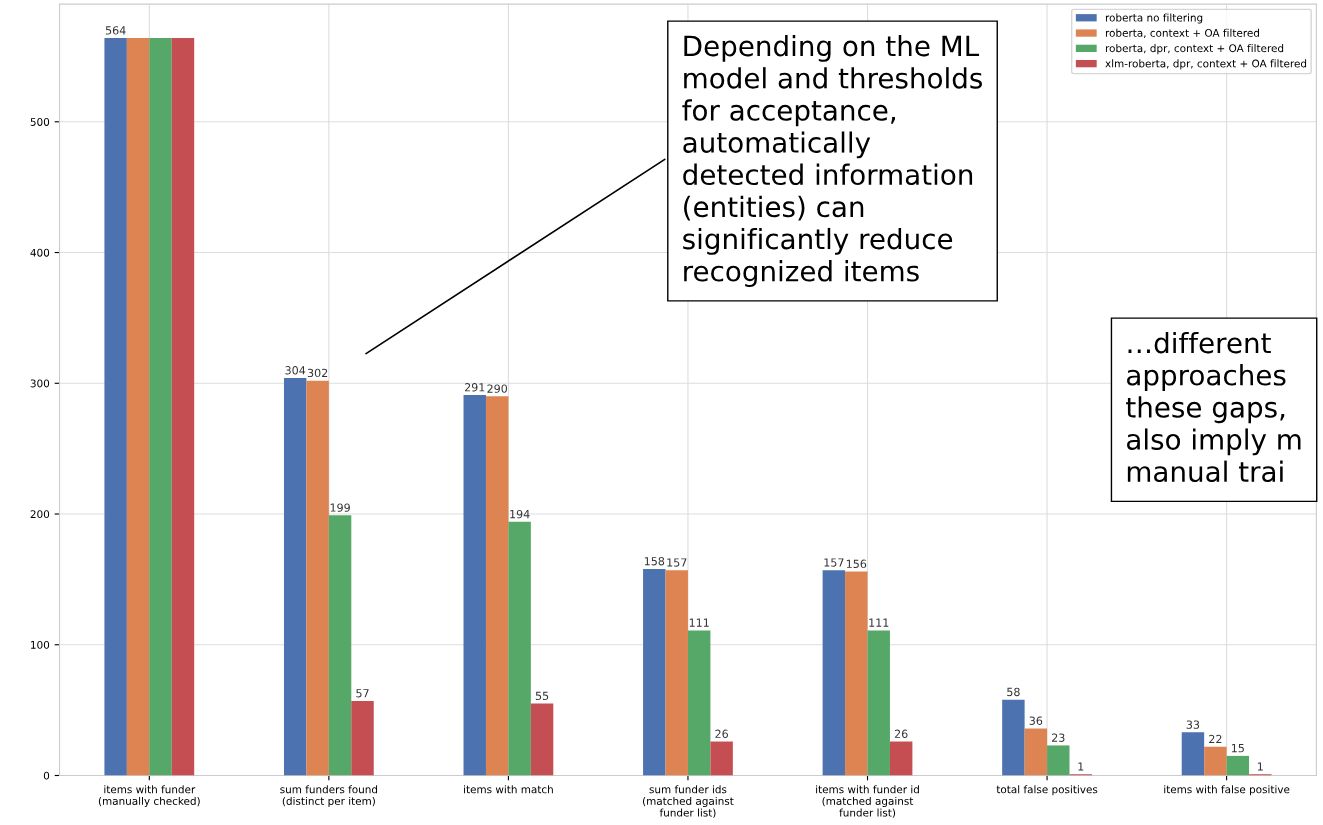 The image size is (1323, 825). What do you see at coordinates (46, 775) in the screenshot?
I see `y-tick-label: 0` at bounding box center [46, 775].